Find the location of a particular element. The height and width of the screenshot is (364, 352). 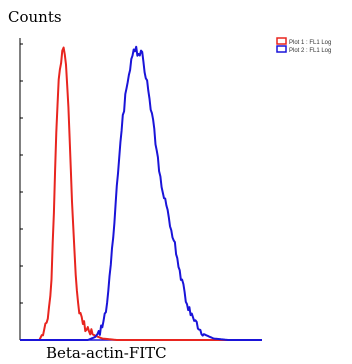

legend-label-plot-2: Plot 2 : FL1 Log is located at coordinates (310, 51).